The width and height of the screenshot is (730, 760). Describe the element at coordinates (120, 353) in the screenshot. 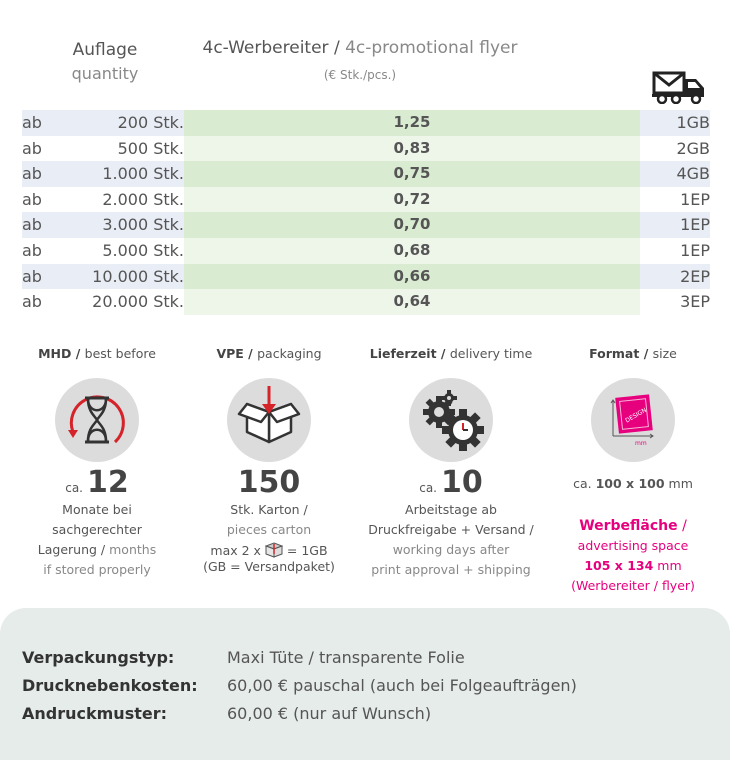

I see `best-before-title-en: best before` at that location.